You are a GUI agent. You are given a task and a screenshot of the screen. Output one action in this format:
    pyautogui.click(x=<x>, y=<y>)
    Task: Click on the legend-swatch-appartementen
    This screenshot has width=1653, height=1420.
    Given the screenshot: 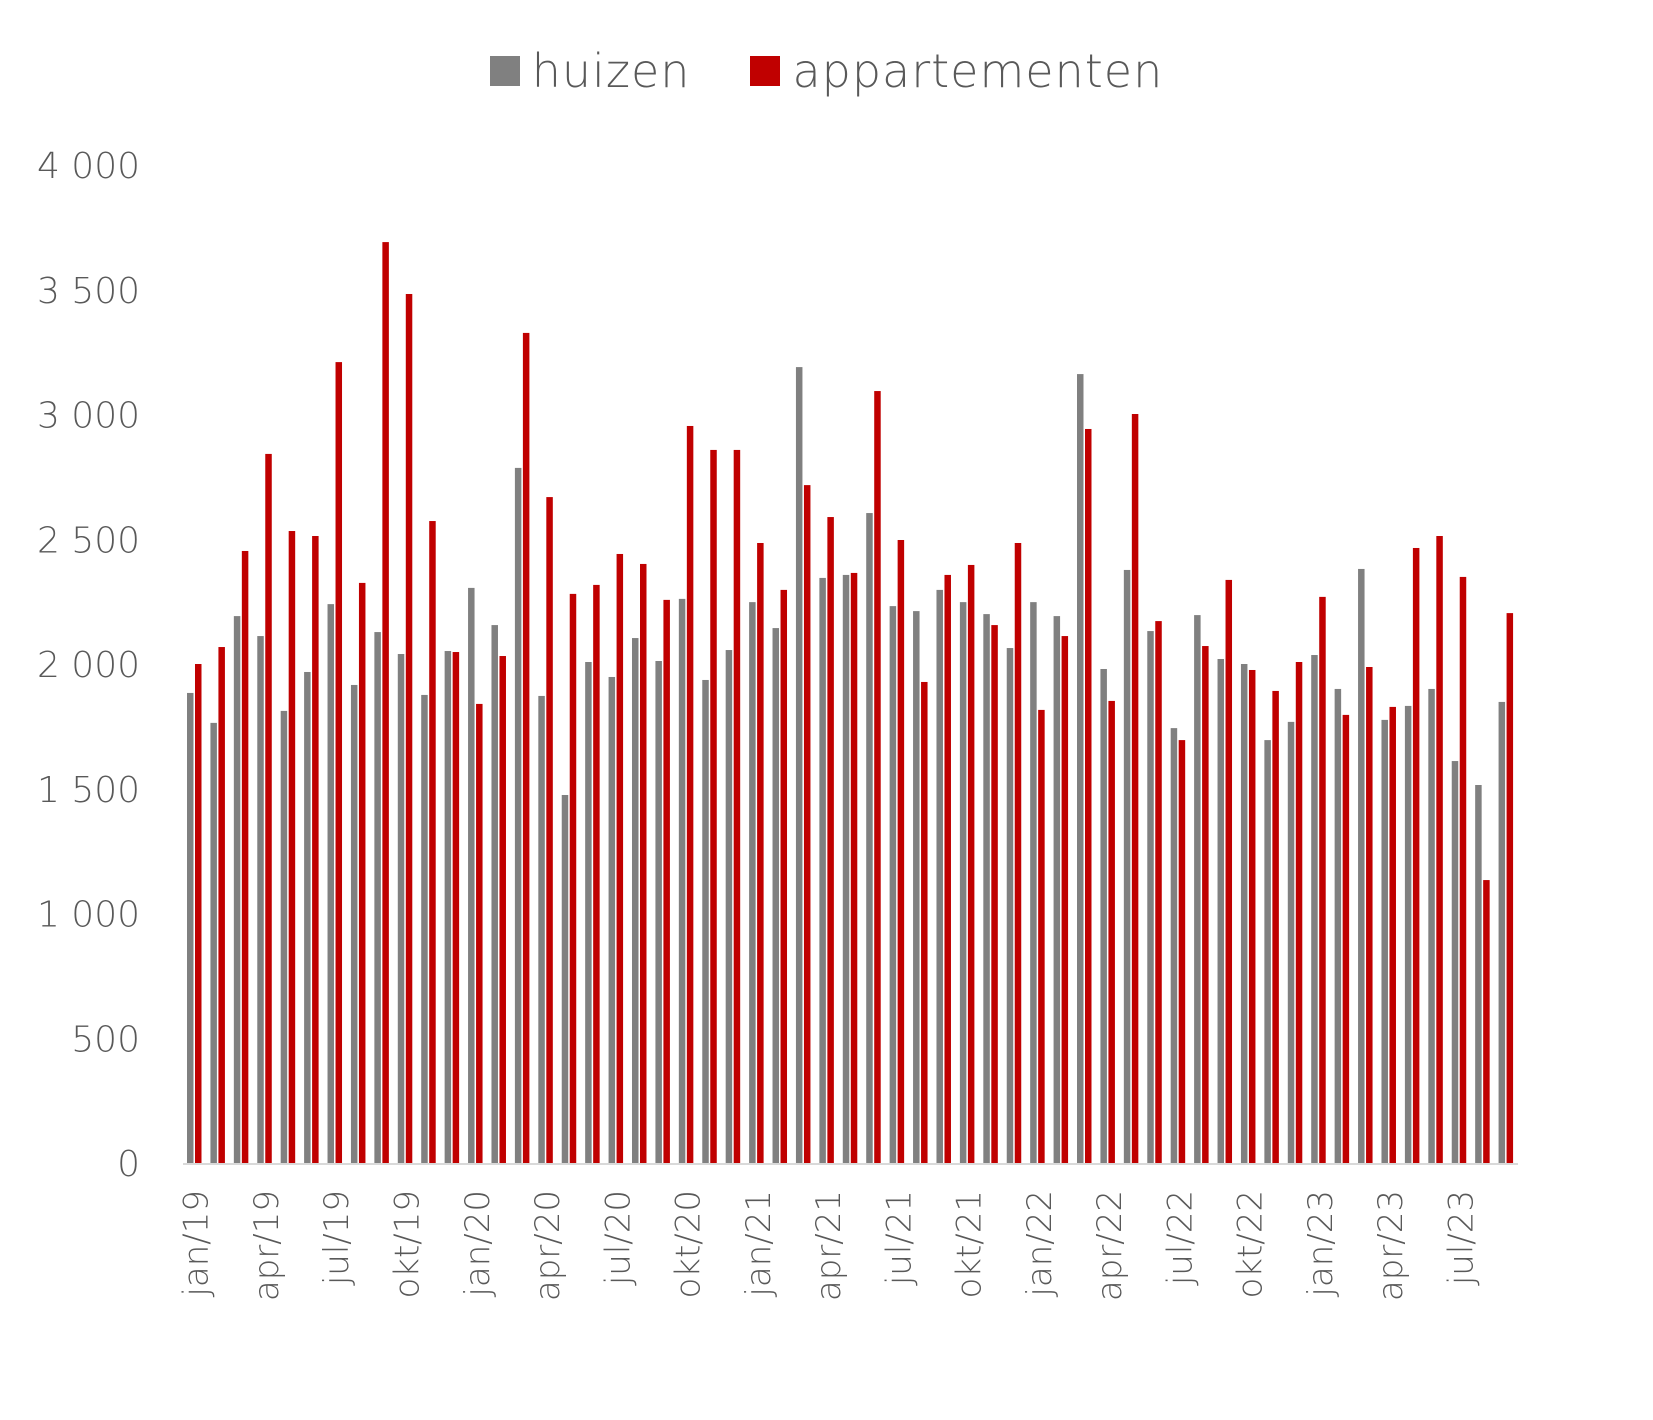 What is the action you would take?
    pyautogui.click(x=765, y=71)
    